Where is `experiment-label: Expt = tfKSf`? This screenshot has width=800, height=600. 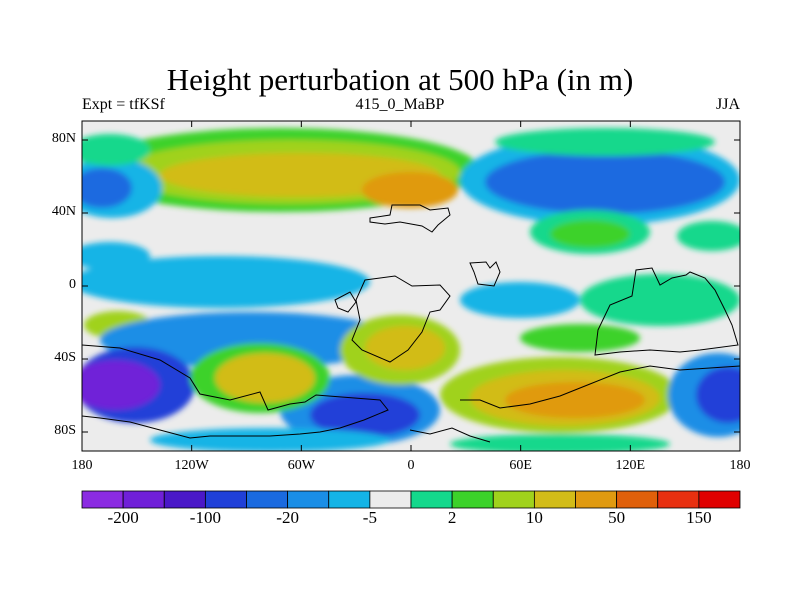
experiment-label: Expt = tfKSf is located at coordinates (123, 104).